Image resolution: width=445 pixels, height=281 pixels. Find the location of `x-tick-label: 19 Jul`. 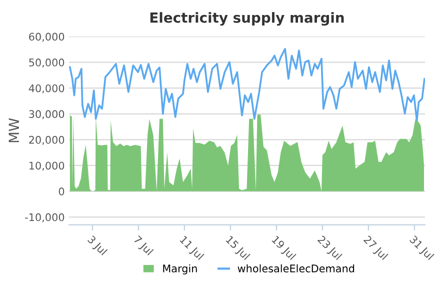

x-tick-label: 19 Jul is located at coordinates (283, 248).